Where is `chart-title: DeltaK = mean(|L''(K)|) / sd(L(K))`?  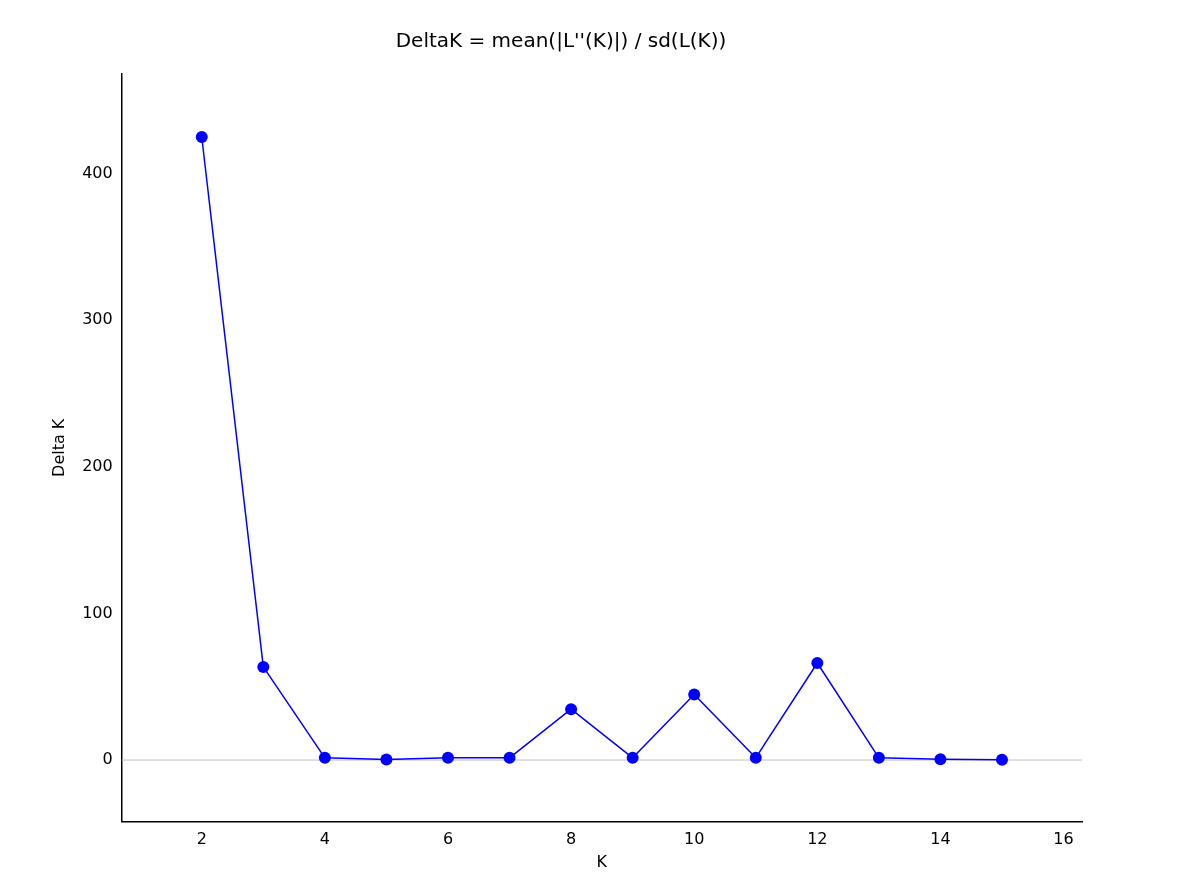 chart-title: DeltaK = mean(|L''(K)|) / sd(L(K)) is located at coordinates (561, 40).